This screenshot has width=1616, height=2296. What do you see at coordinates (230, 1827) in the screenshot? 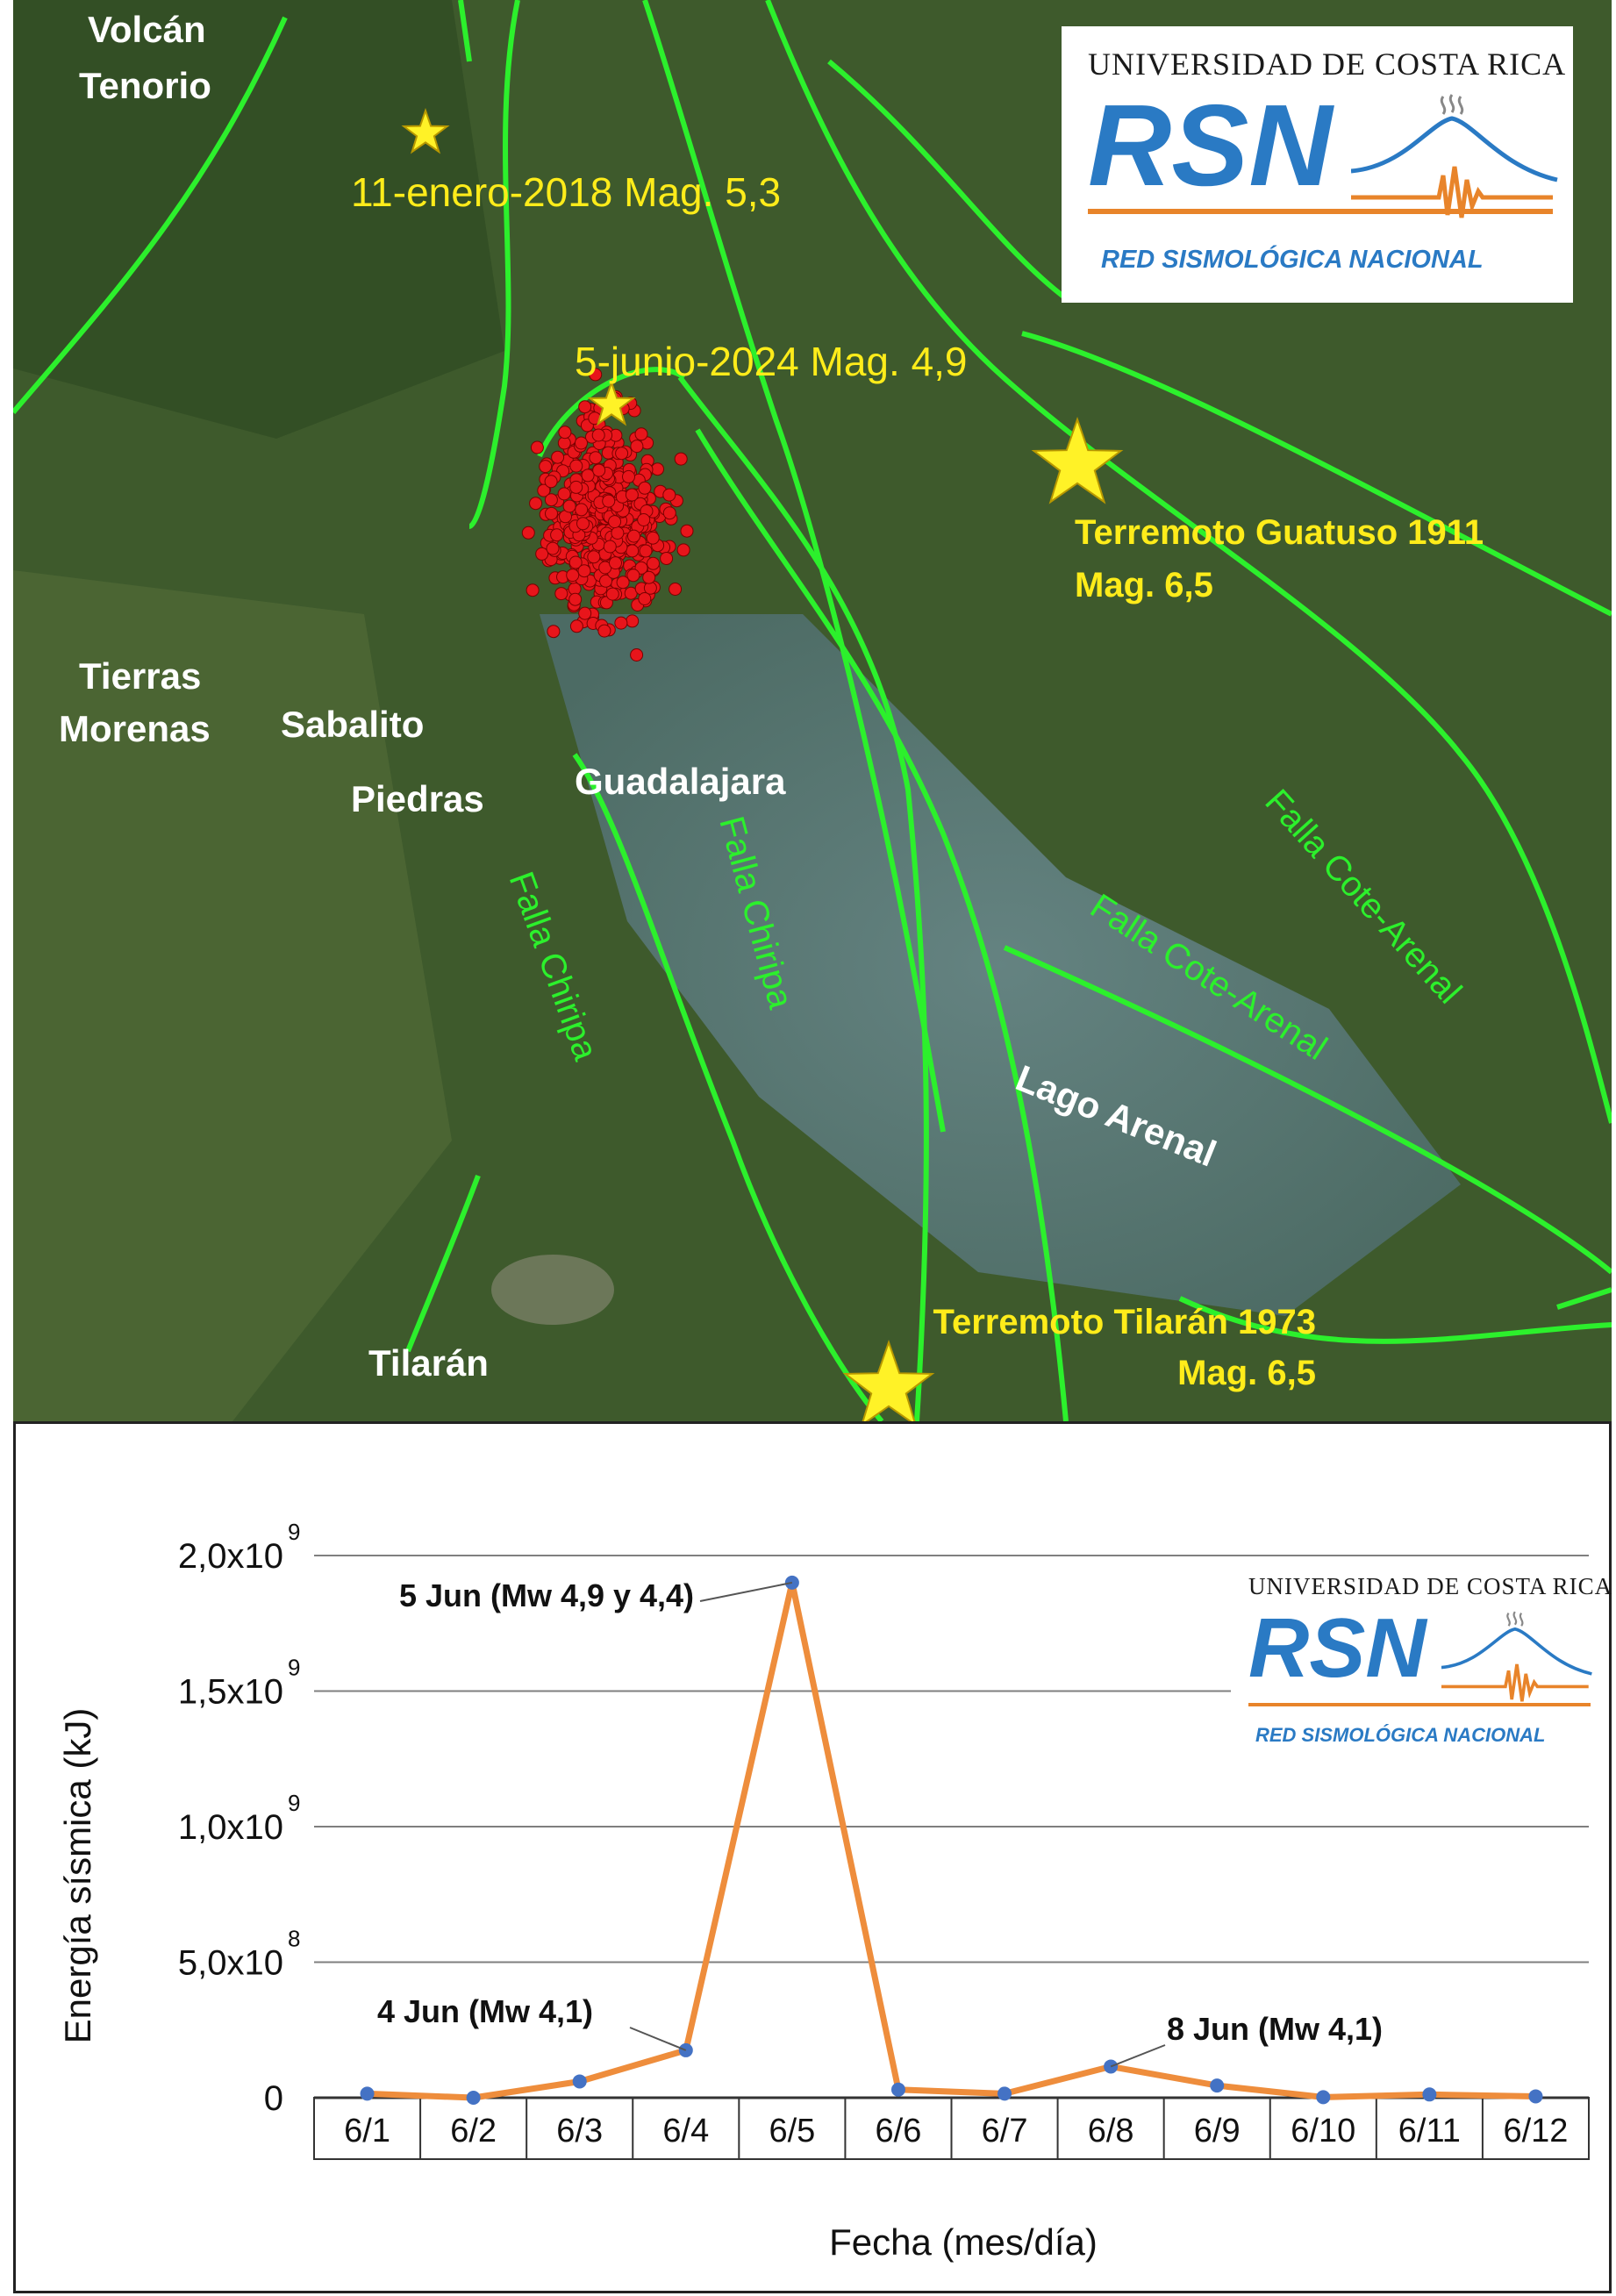
I see `y-tick-label: 1,0x10` at bounding box center [230, 1827].